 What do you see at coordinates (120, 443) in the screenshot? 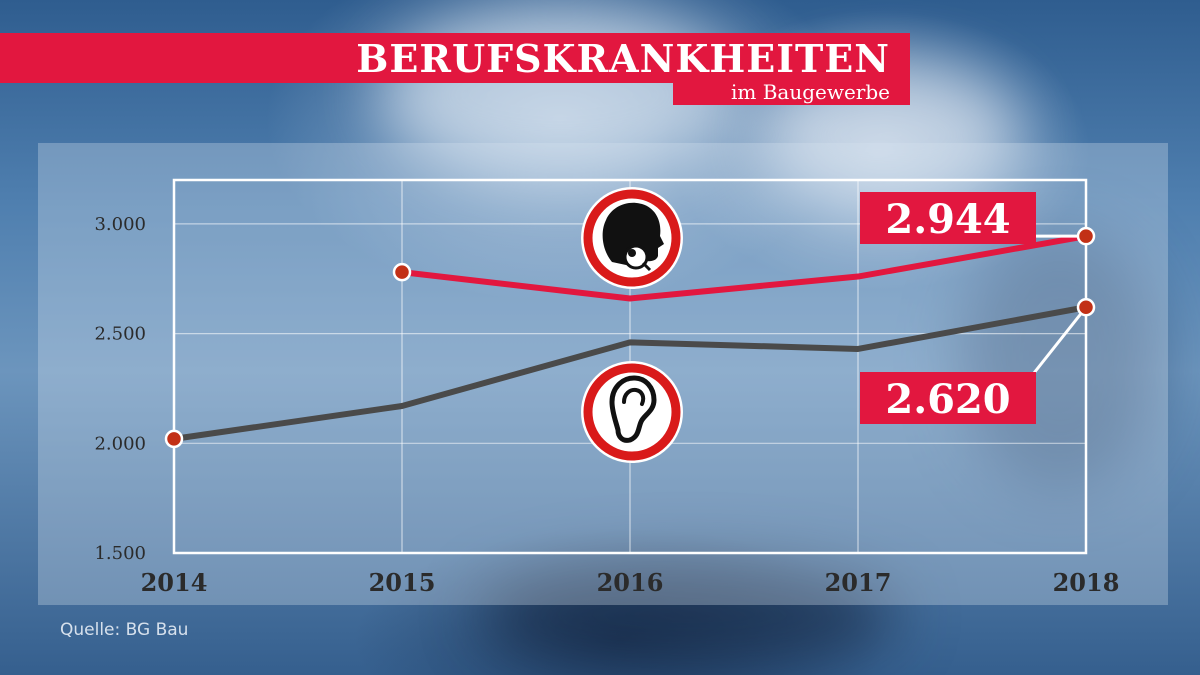
I see `y-tick-label: 2.000` at bounding box center [120, 443].